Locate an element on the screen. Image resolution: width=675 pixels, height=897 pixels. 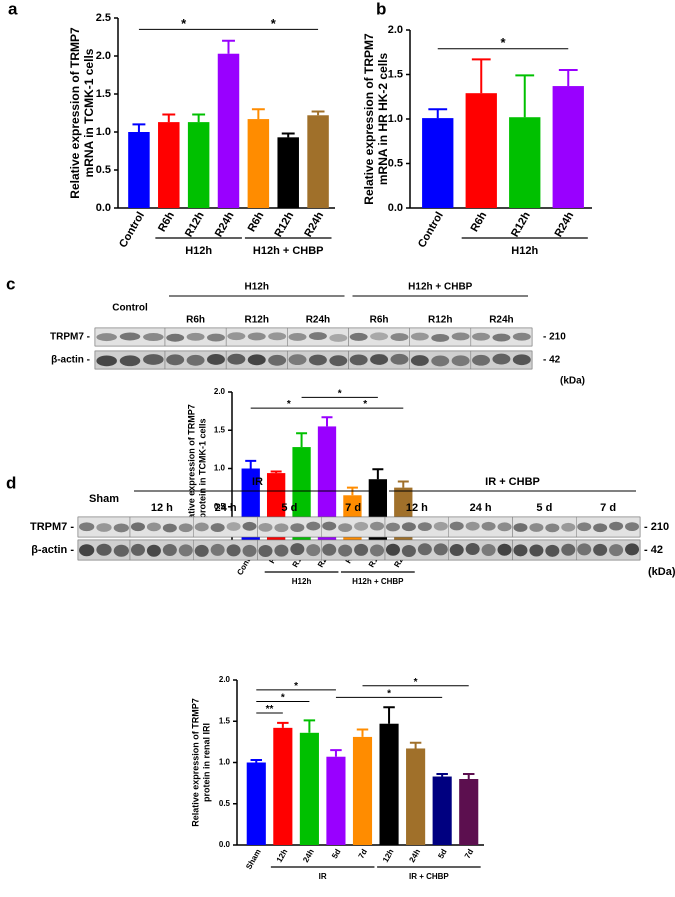
x-tick-label: Sham is located at coordinates (253, 859).